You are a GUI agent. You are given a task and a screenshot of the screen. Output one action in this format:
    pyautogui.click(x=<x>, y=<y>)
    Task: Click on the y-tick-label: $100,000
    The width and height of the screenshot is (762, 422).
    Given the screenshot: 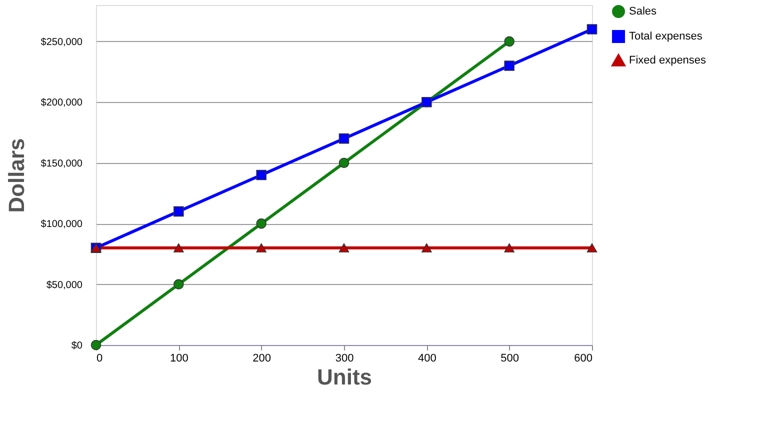 What is the action you would take?
    pyautogui.click(x=61, y=224)
    